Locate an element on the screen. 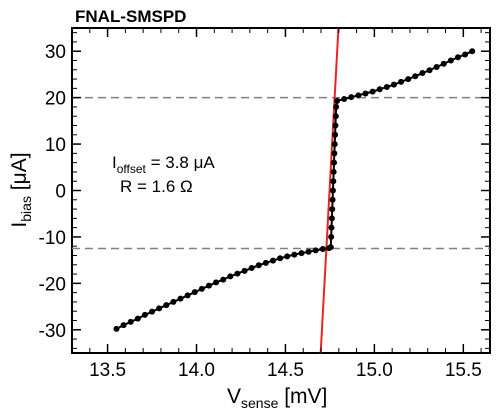 This screenshot has height=417, width=499. fit-line-group is located at coordinates (329, 190).